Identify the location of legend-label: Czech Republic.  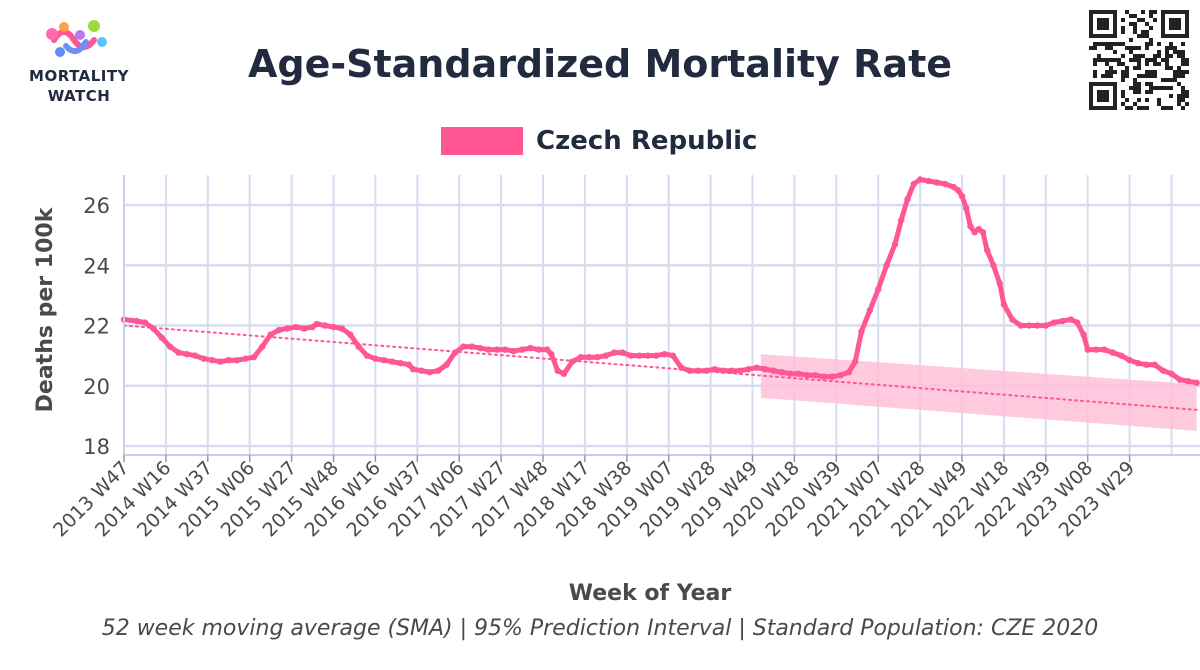
(647, 141).